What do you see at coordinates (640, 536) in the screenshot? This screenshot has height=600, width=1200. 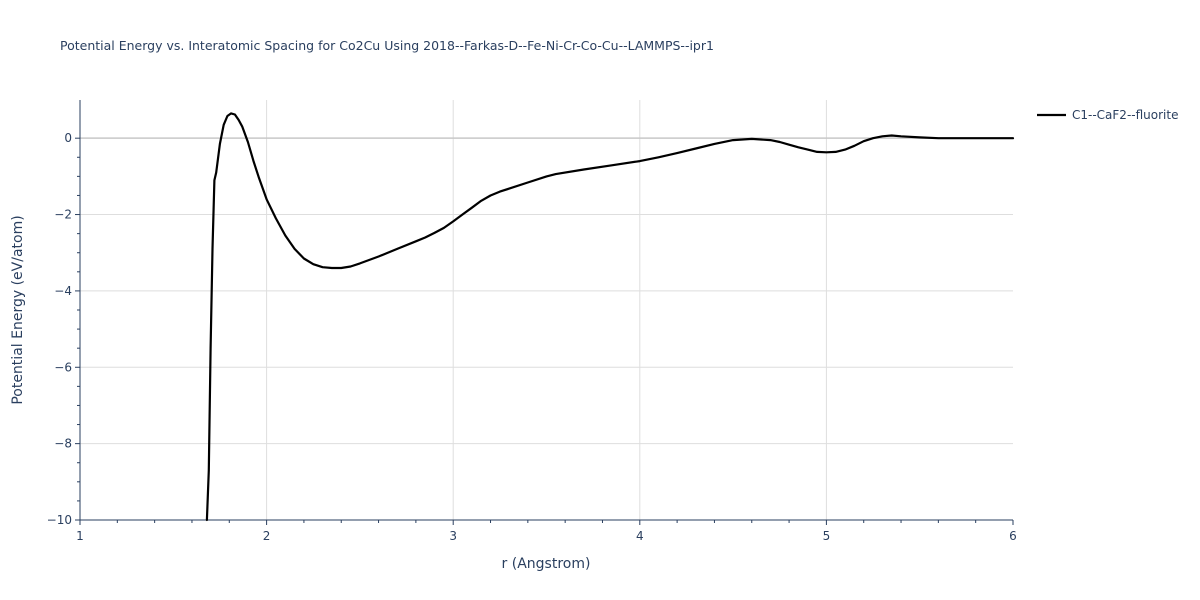 I see `x-tick-label: 4` at bounding box center [640, 536].